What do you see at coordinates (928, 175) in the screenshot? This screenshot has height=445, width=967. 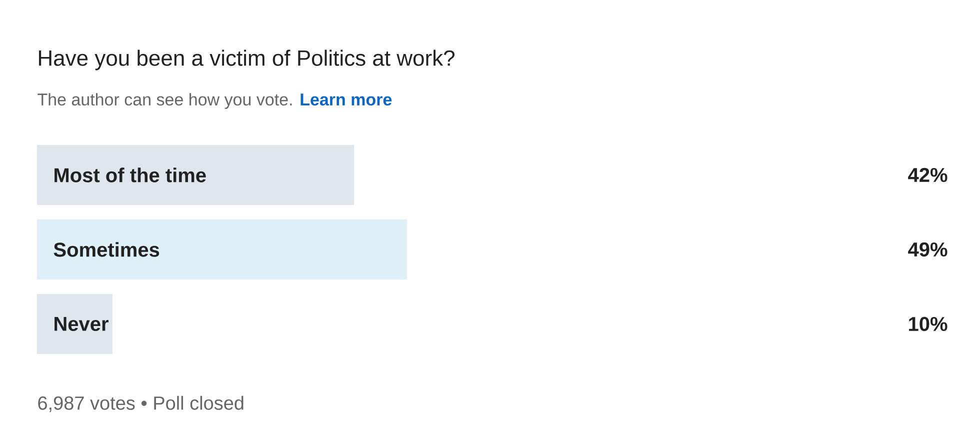 I see `data-label: 42%` at bounding box center [928, 175].